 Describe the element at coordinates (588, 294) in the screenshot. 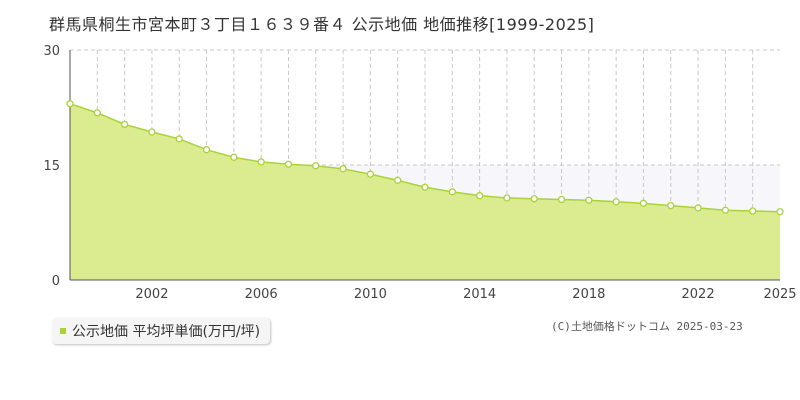

I see `x-tick-label: 2018` at that location.